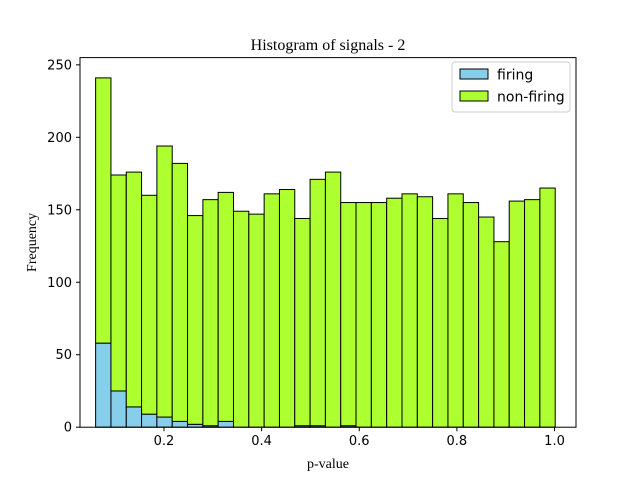 This screenshot has width=640, height=480. Describe the element at coordinates (474, 74) in the screenshot. I see `legend-swatch-firing` at that location.